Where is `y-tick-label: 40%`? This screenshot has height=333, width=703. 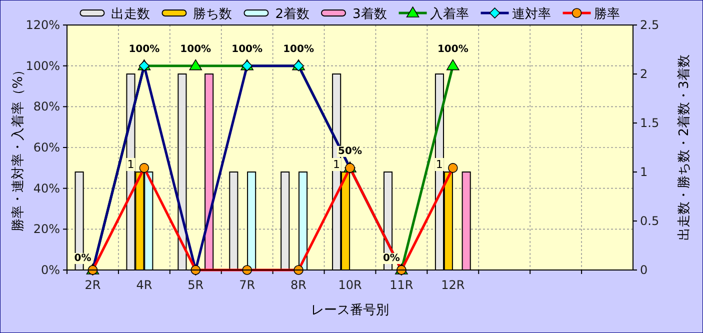
y-tick-label: 40% is located at coordinates (46, 188).